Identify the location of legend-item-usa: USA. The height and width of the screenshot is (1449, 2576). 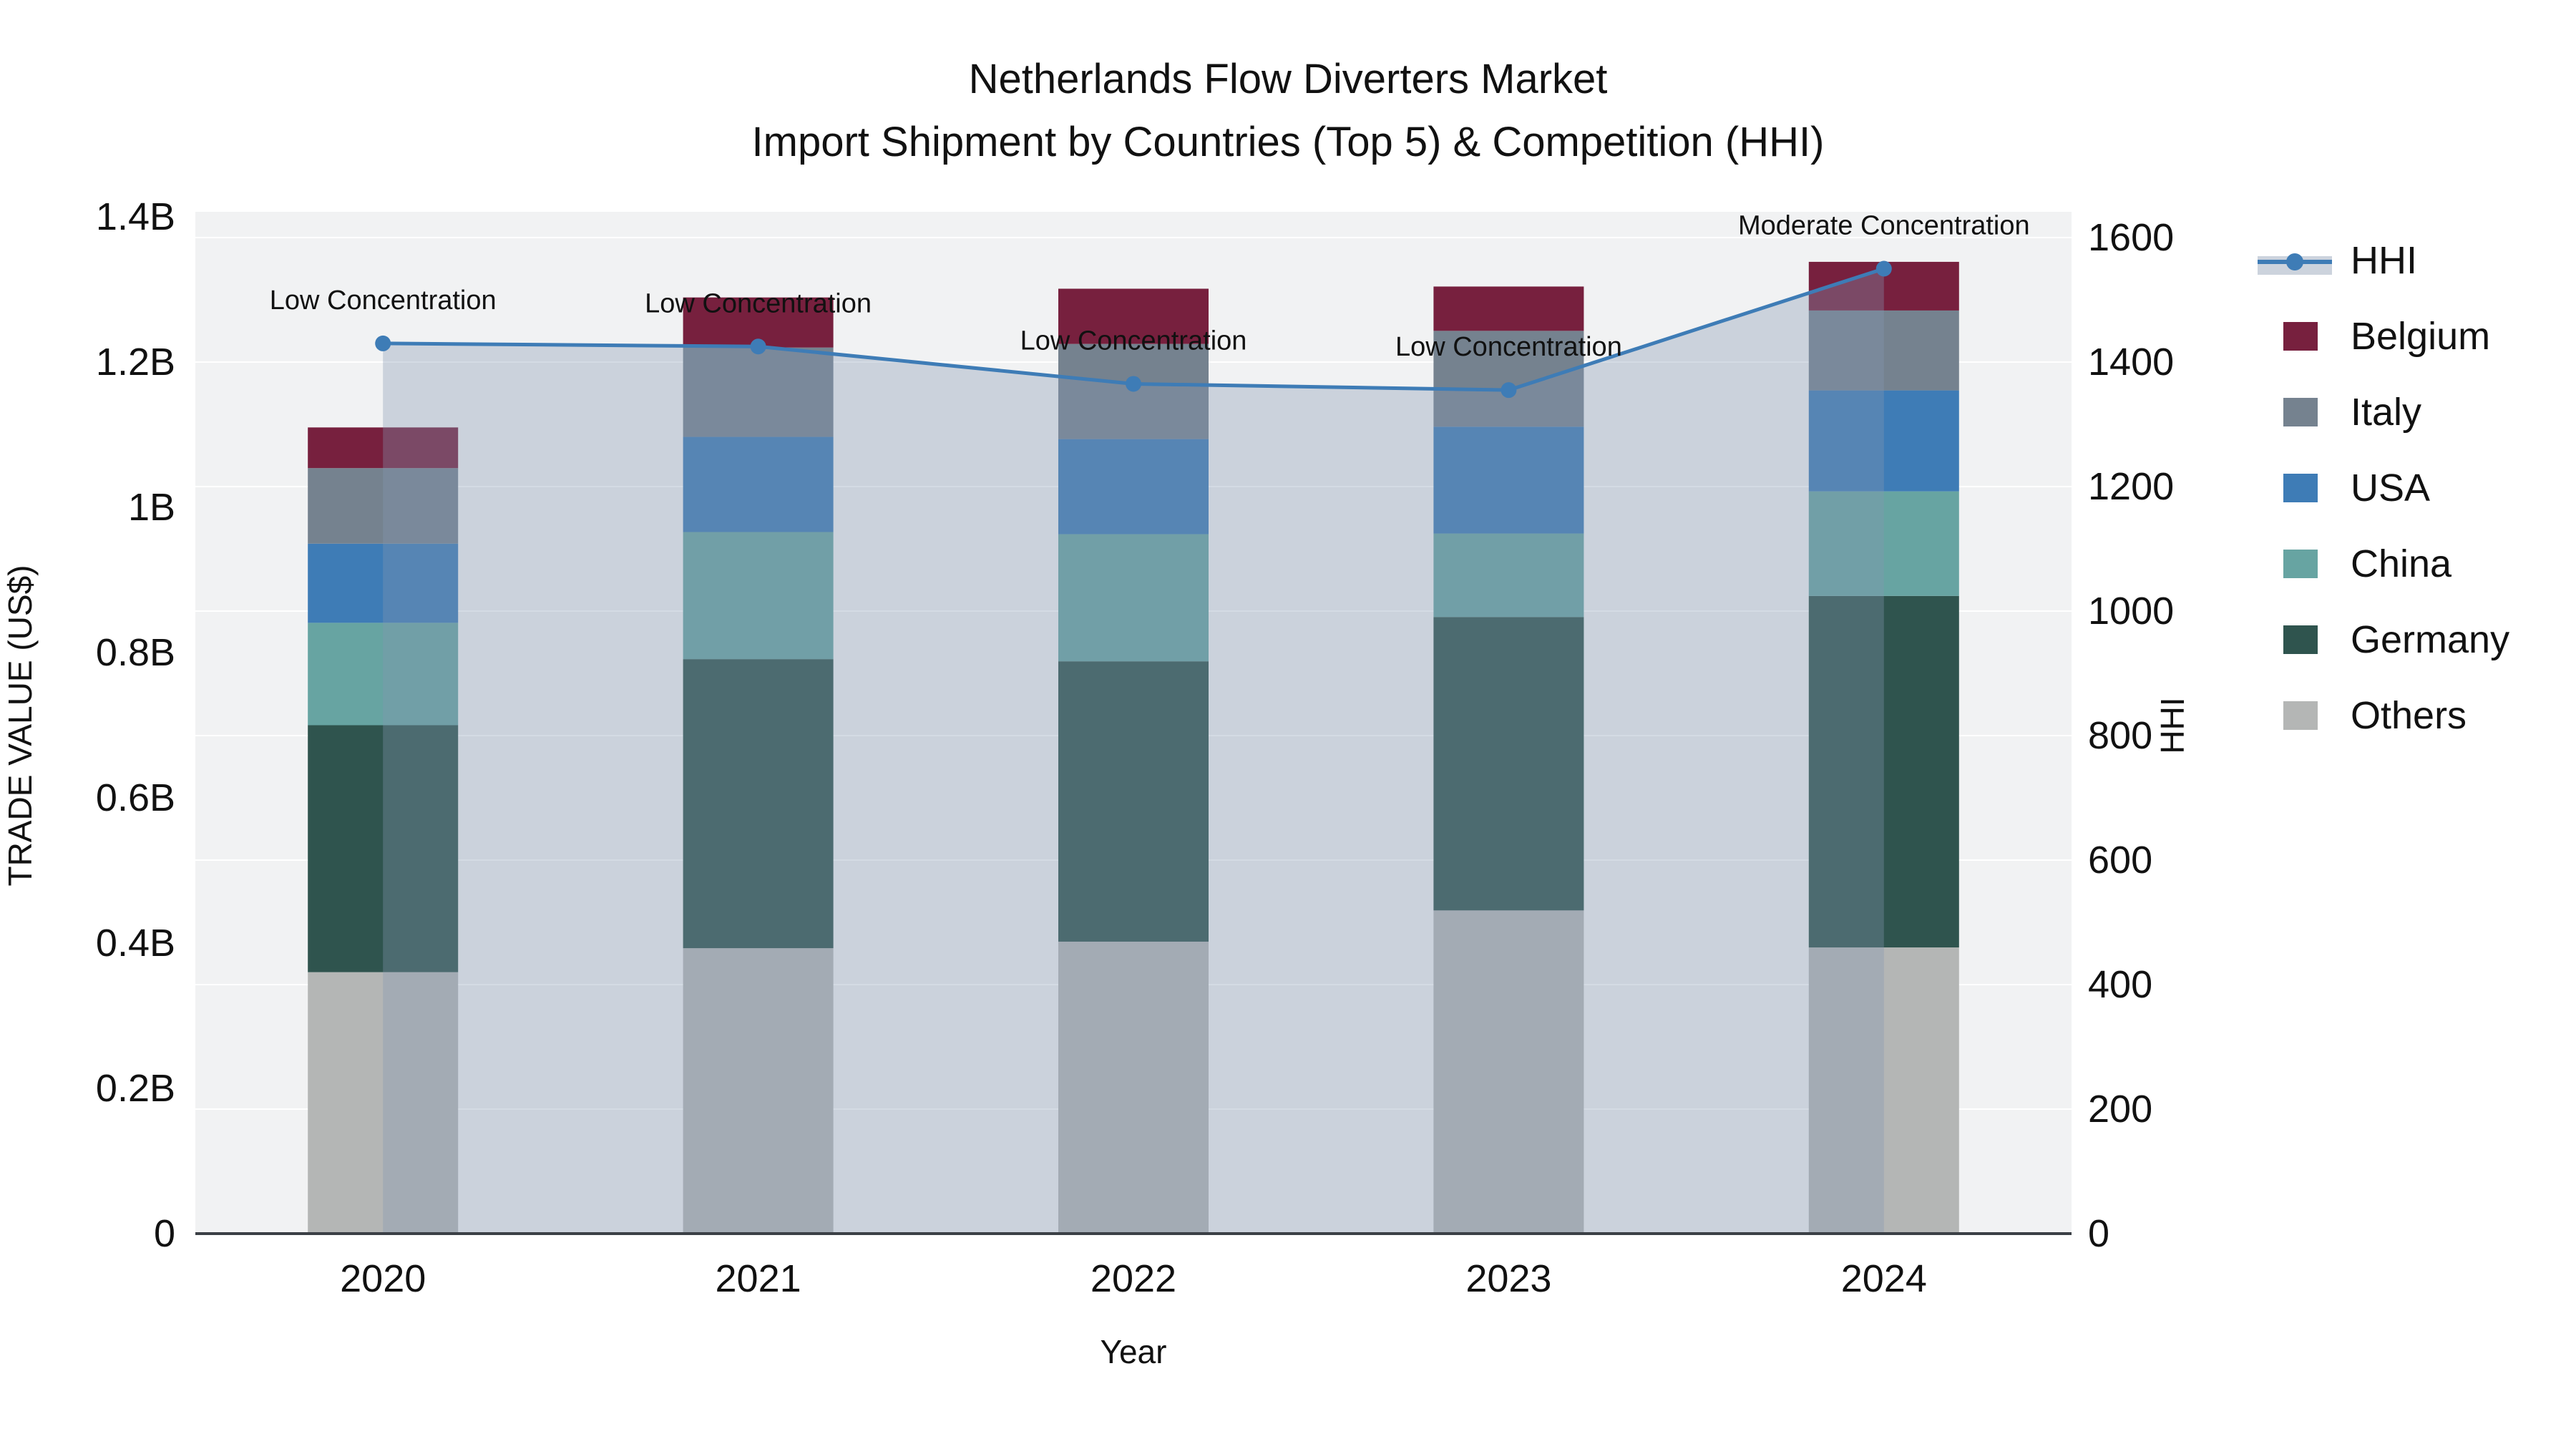
(2356, 488).